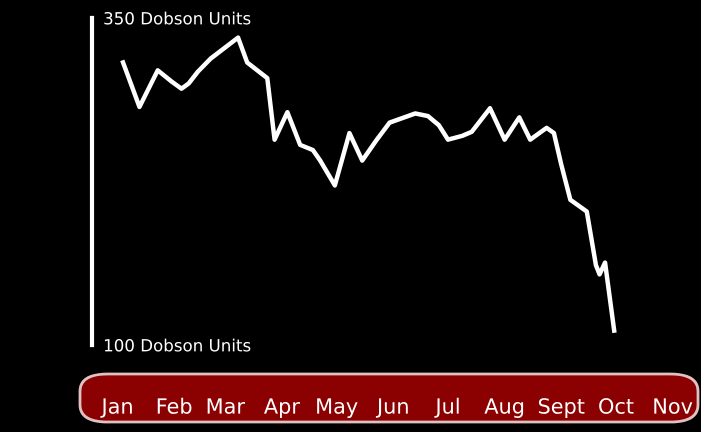 The height and width of the screenshot is (432, 701). What do you see at coordinates (392, 408) in the screenshot?
I see `x-tick-label: Jun` at bounding box center [392, 408].